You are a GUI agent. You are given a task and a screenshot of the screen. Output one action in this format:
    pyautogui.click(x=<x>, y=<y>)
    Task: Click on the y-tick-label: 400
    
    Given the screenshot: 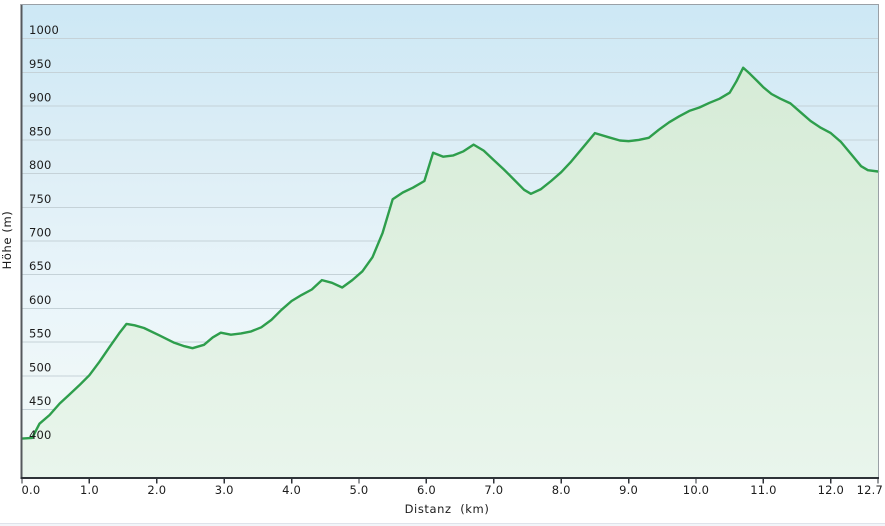 What is the action you would take?
    pyautogui.click(x=40, y=435)
    